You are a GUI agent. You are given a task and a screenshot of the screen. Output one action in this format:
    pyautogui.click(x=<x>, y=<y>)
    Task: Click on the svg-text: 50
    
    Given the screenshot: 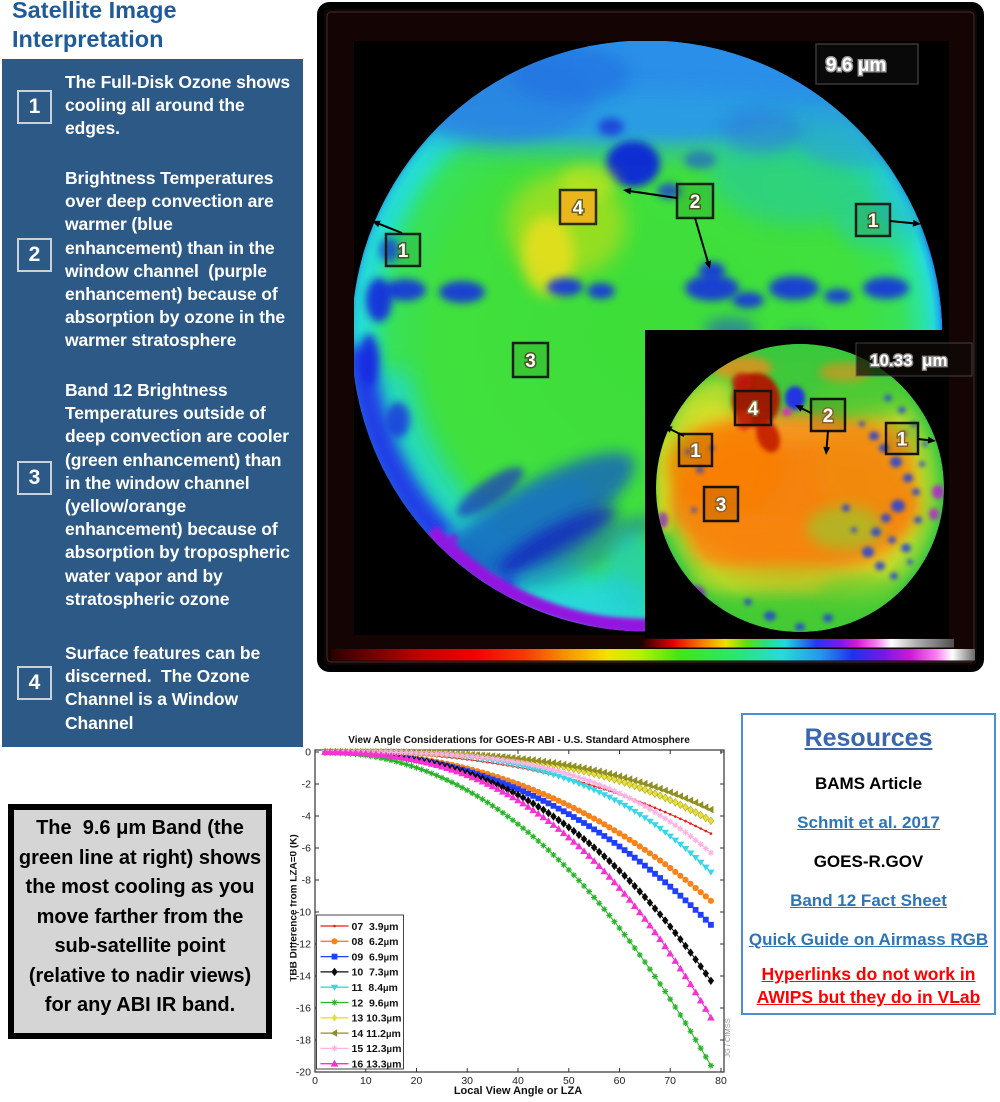 What is the action you would take?
    pyautogui.click(x=569, y=1081)
    